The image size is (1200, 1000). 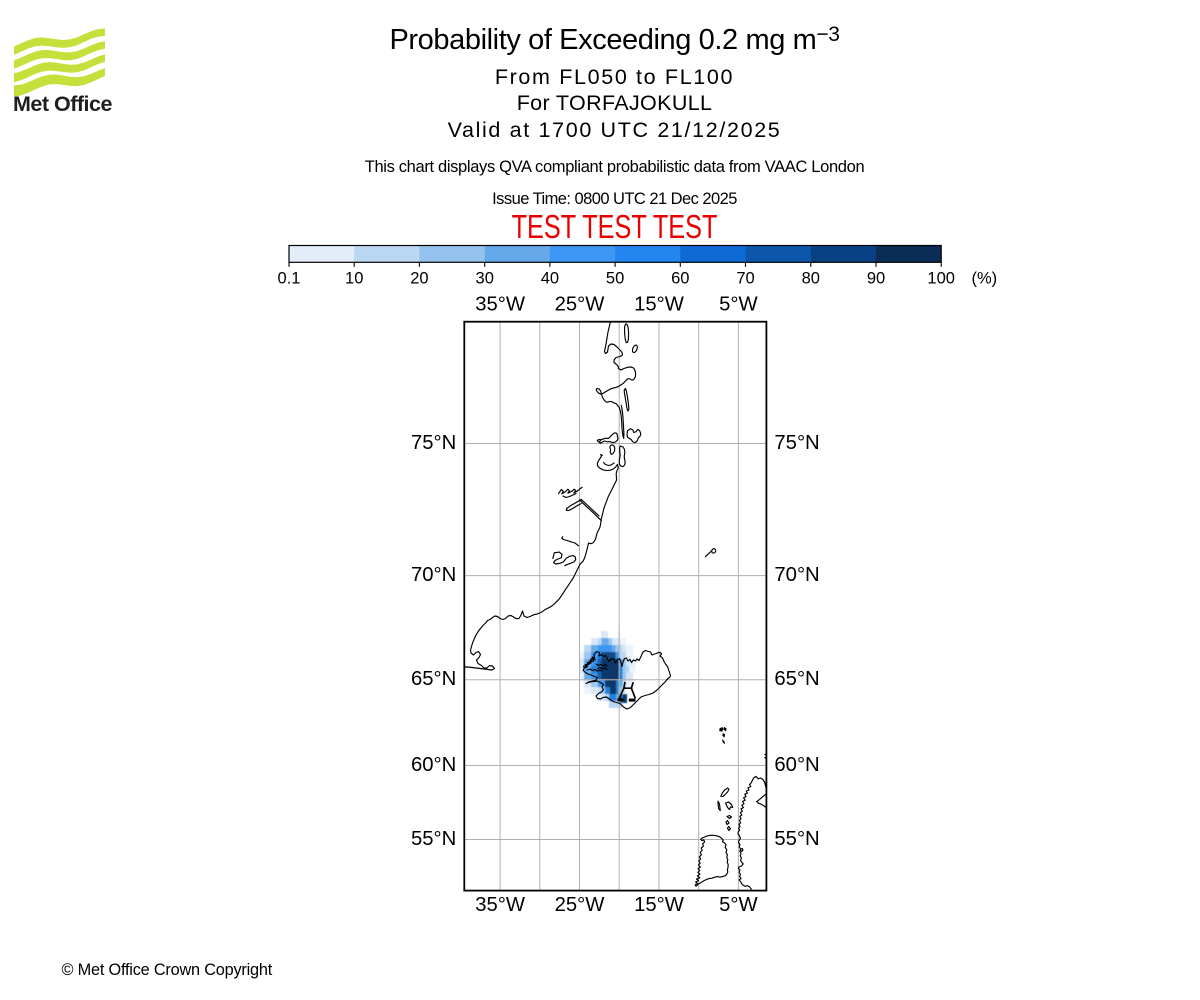 I want to click on svg-text: 90, so click(x=876, y=279).